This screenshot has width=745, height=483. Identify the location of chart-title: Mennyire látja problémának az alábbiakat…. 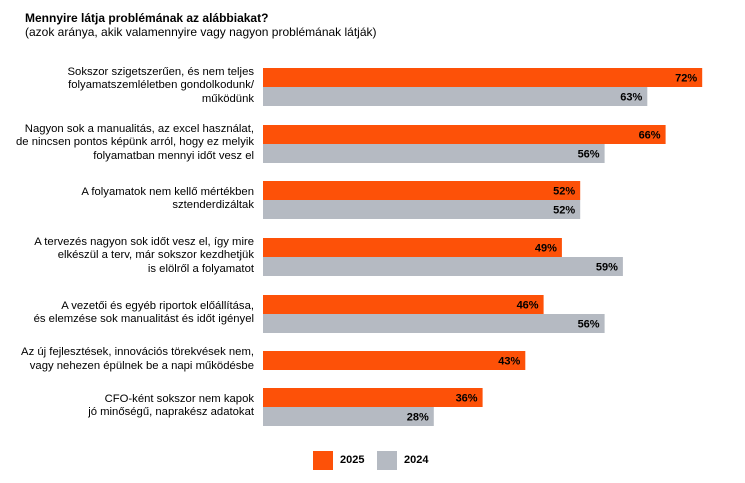
(147, 18).